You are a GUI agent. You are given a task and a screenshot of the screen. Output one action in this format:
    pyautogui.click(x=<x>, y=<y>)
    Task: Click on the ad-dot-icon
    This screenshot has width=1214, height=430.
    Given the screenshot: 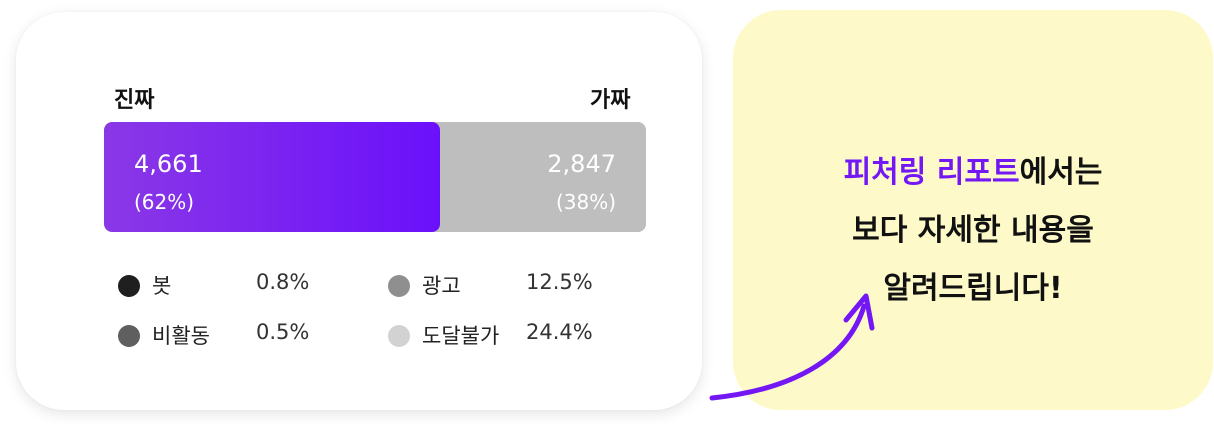 What is the action you would take?
    pyautogui.click(x=399, y=286)
    